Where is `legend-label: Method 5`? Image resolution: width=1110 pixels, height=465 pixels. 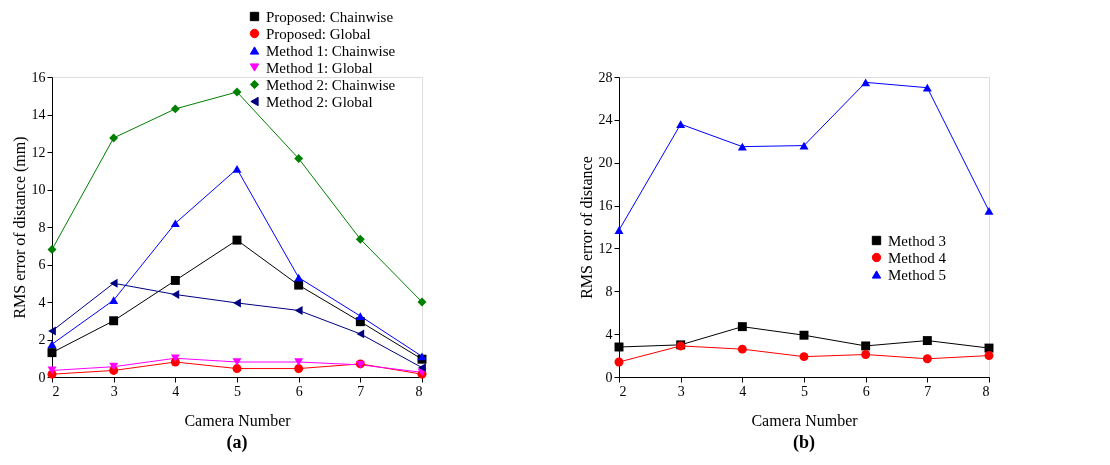
legend-label: Method 5 is located at coordinates (917, 274).